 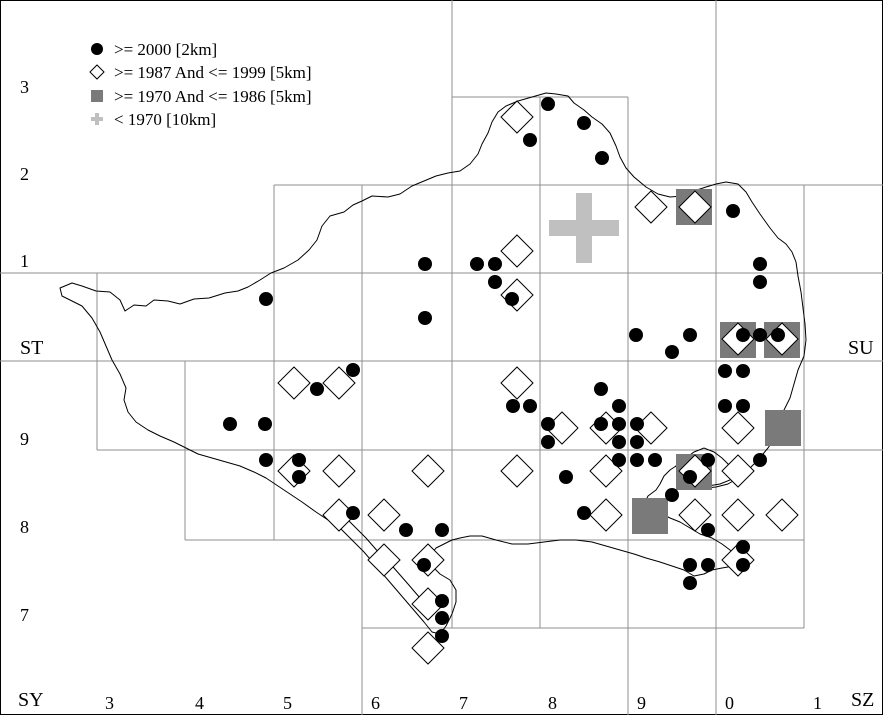 What do you see at coordinates (729, 703) in the screenshot?
I see `easting-label: 0` at bounding box center [729, 703].